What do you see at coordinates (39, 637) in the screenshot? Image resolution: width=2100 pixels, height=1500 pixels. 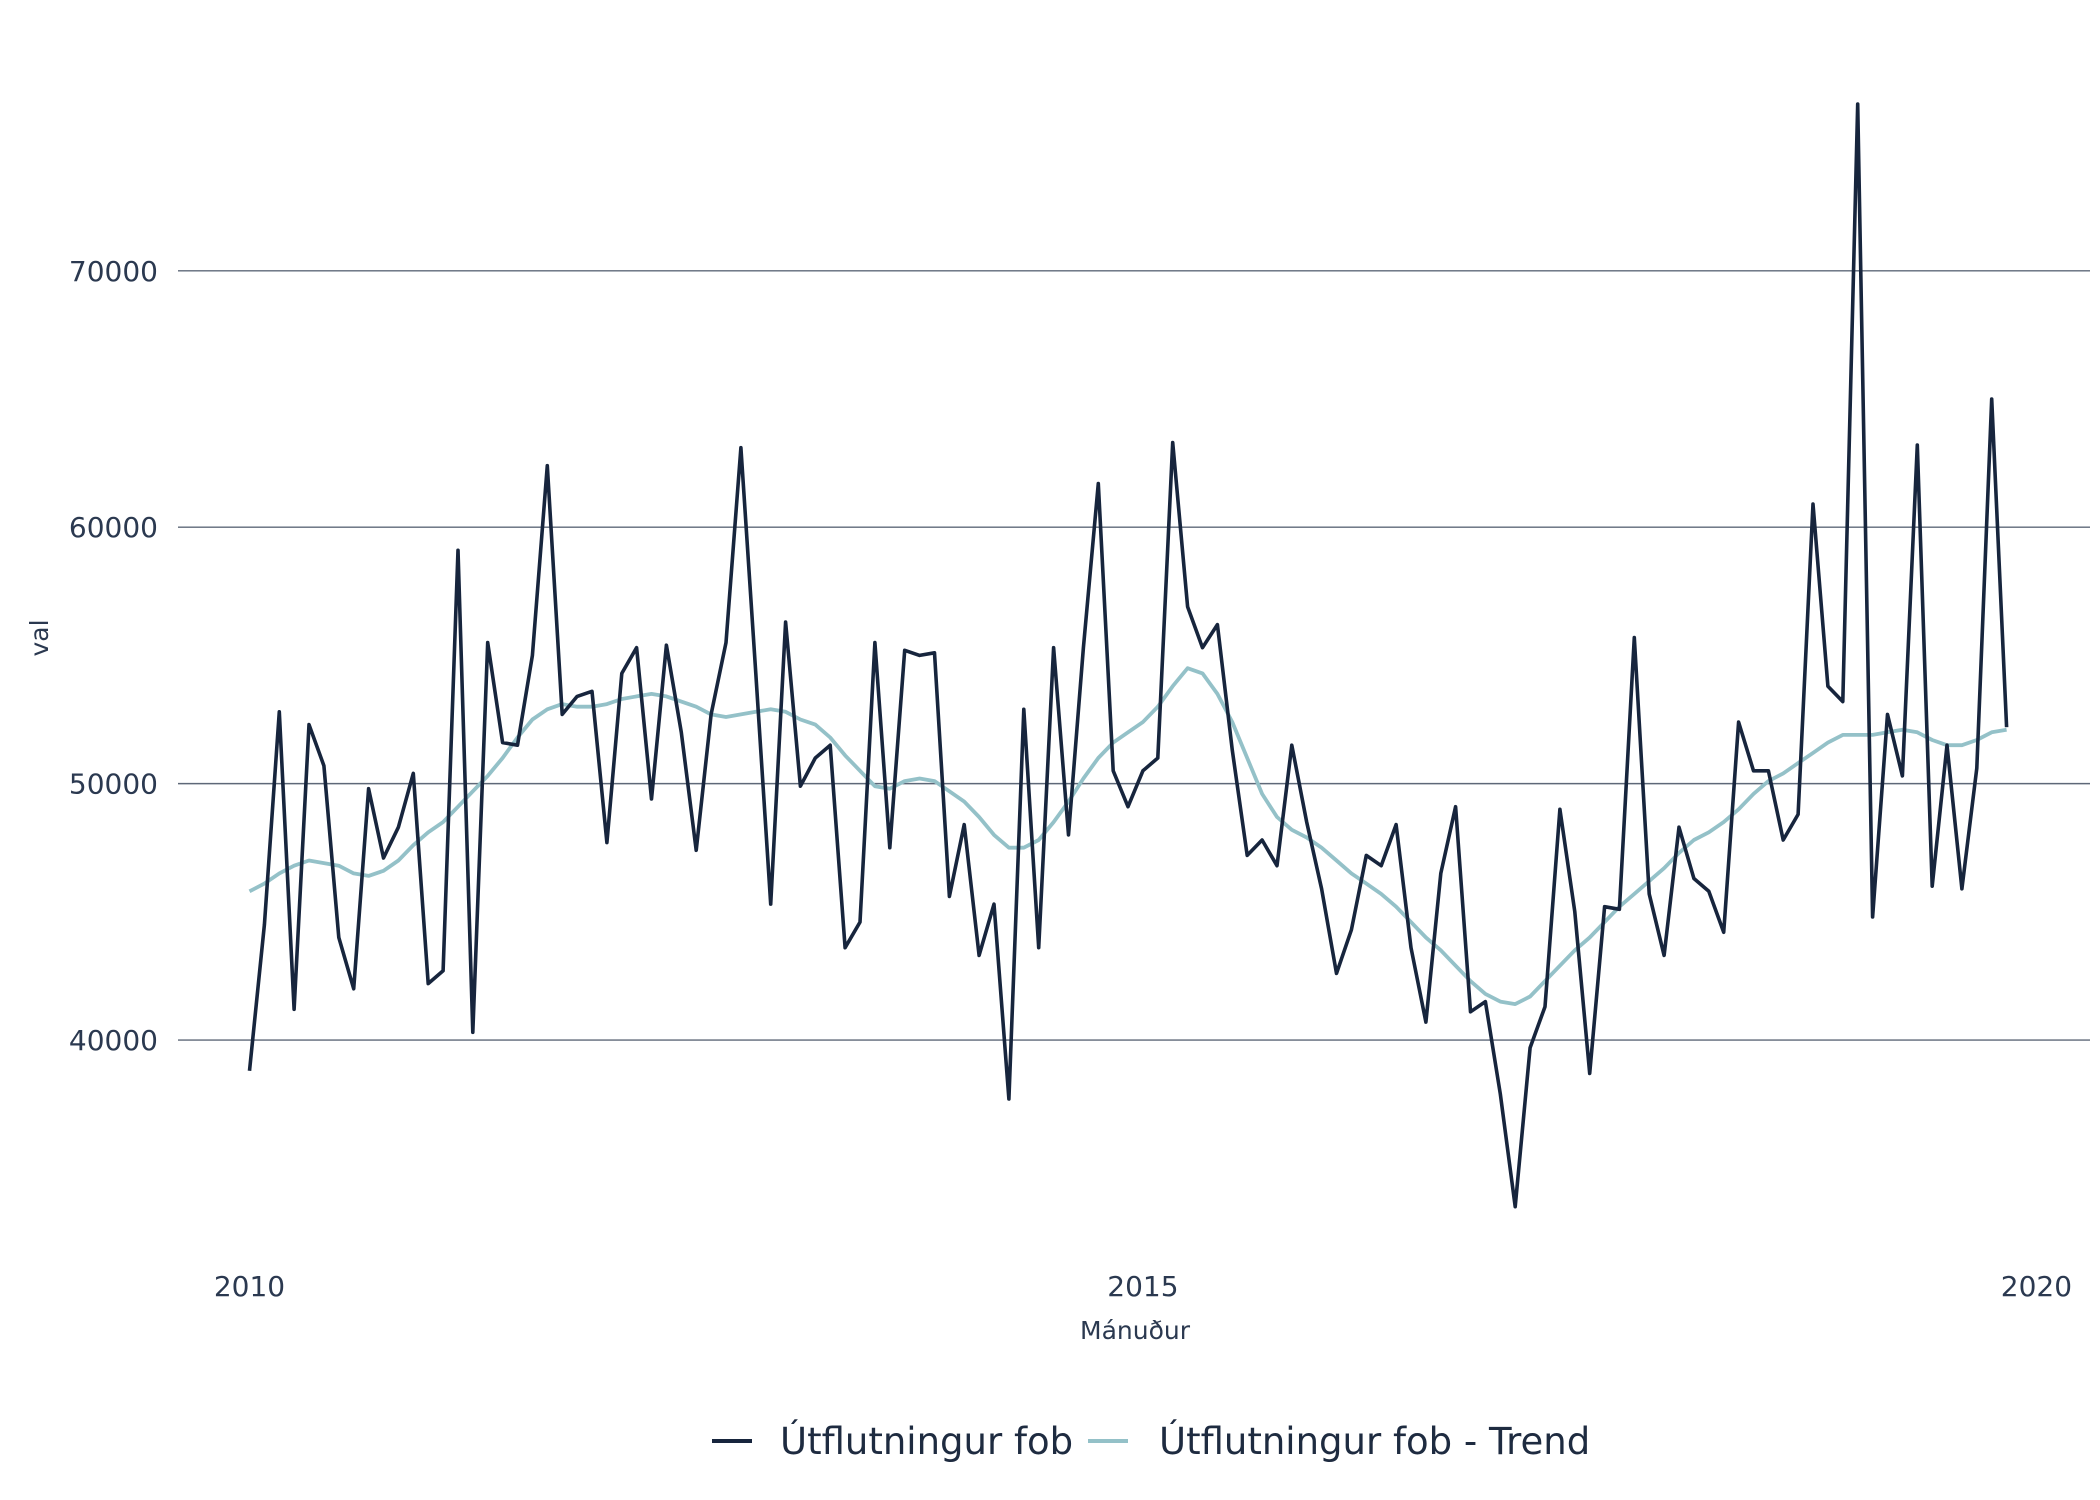 I see `y-axis-title: val` at bounding box center [39, 637].